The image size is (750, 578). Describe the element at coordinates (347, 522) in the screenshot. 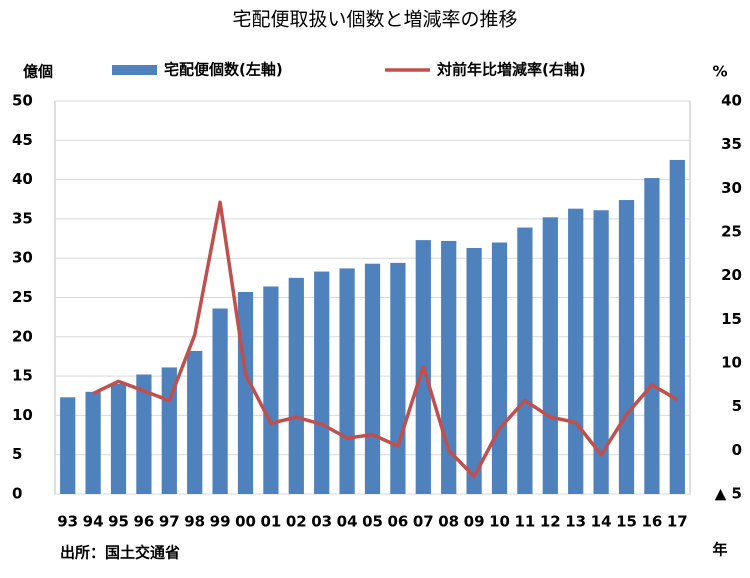

I see `x-tick-label: 04` at that location.